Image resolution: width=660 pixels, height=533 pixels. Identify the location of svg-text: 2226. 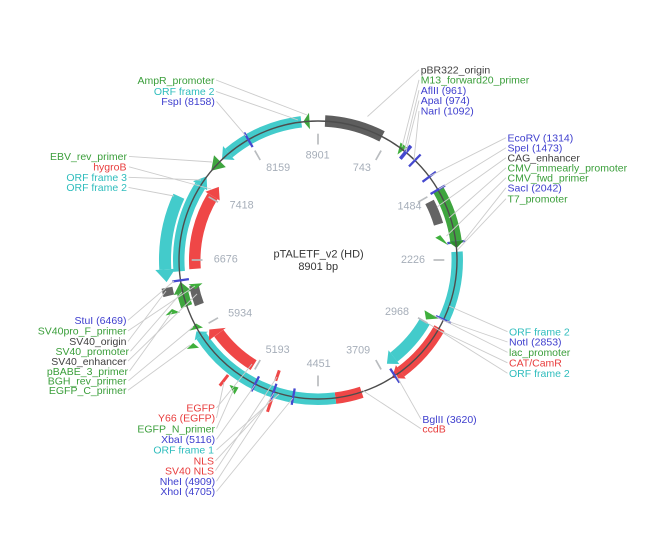
(413, 260).